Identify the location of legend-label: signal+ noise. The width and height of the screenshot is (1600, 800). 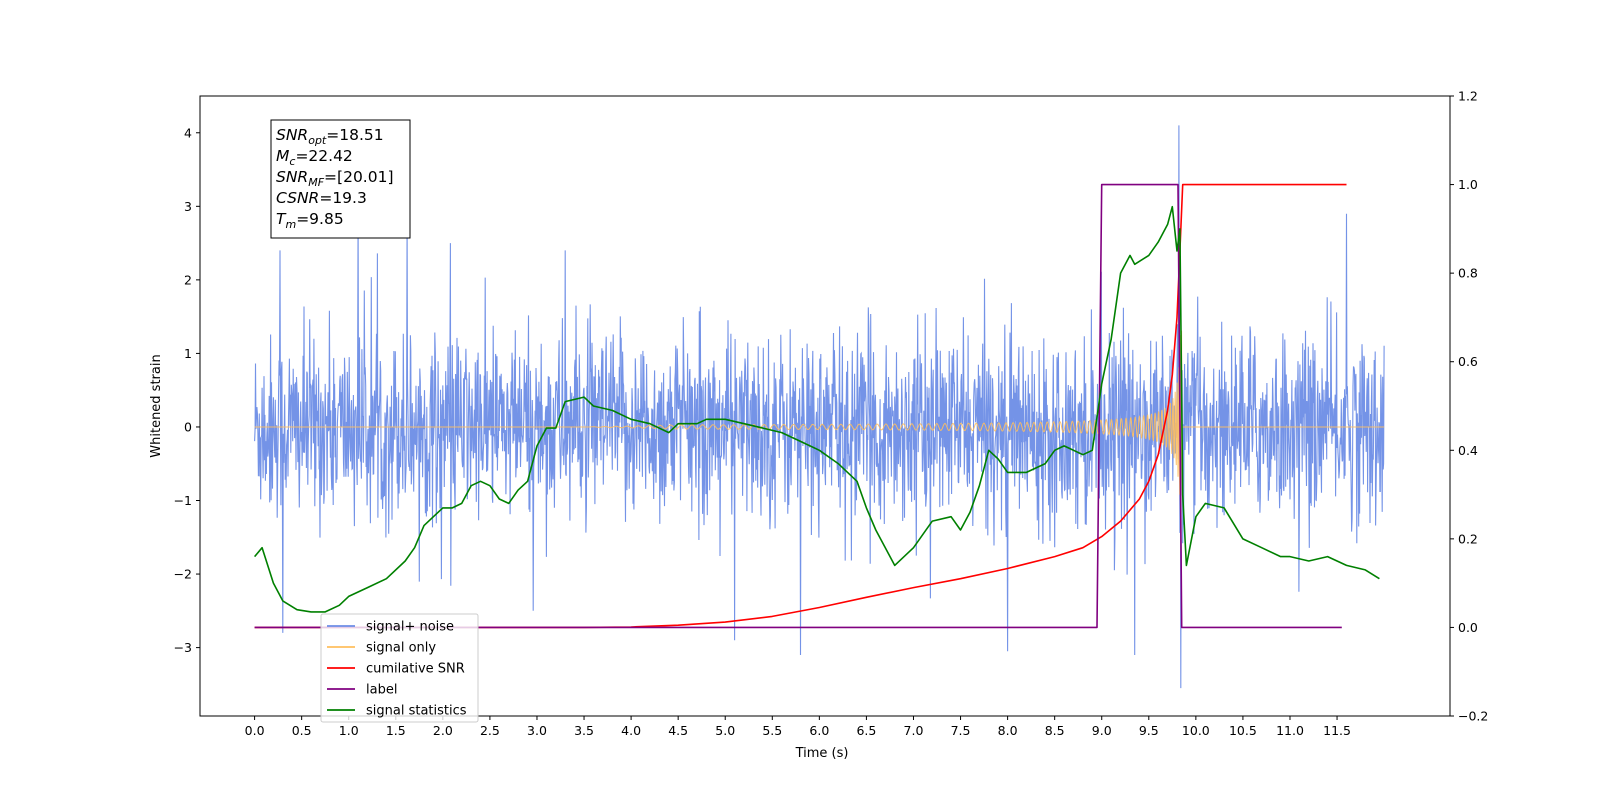
(410, 627).